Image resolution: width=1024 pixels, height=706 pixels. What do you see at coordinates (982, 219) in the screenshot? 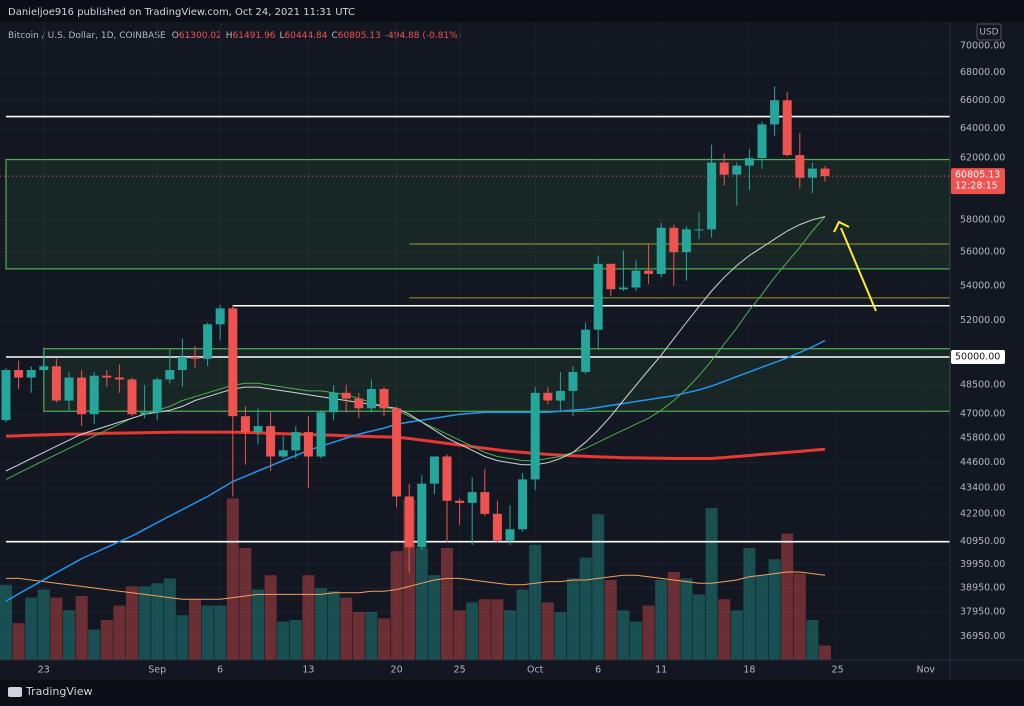
I see `y-tick-label: 58000.00` at bounding box center [982, 219].